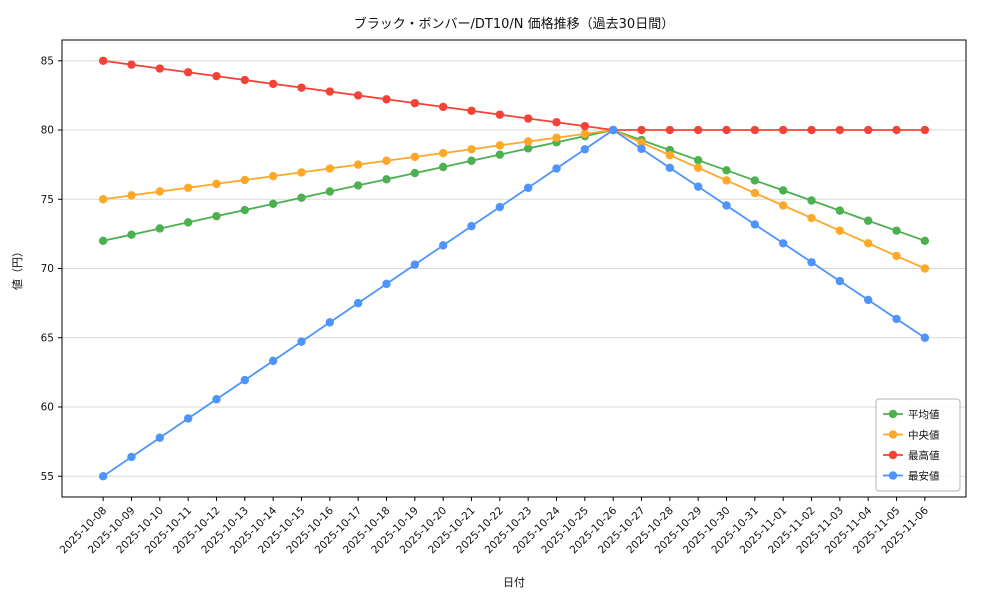 This screenshot has width=1000, height=600. What do you see at coordinates (918, 445) in the screenshot?
I see `legend-box` at bounding box center [918, 445].